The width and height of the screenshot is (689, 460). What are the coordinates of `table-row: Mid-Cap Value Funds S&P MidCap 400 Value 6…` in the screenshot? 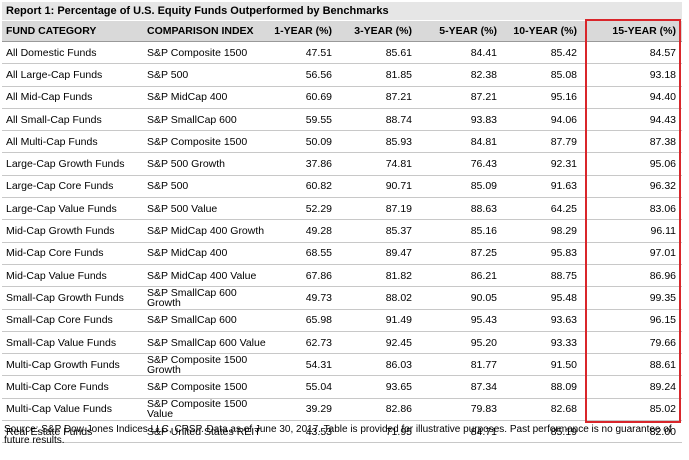 It's located at (342, 276).